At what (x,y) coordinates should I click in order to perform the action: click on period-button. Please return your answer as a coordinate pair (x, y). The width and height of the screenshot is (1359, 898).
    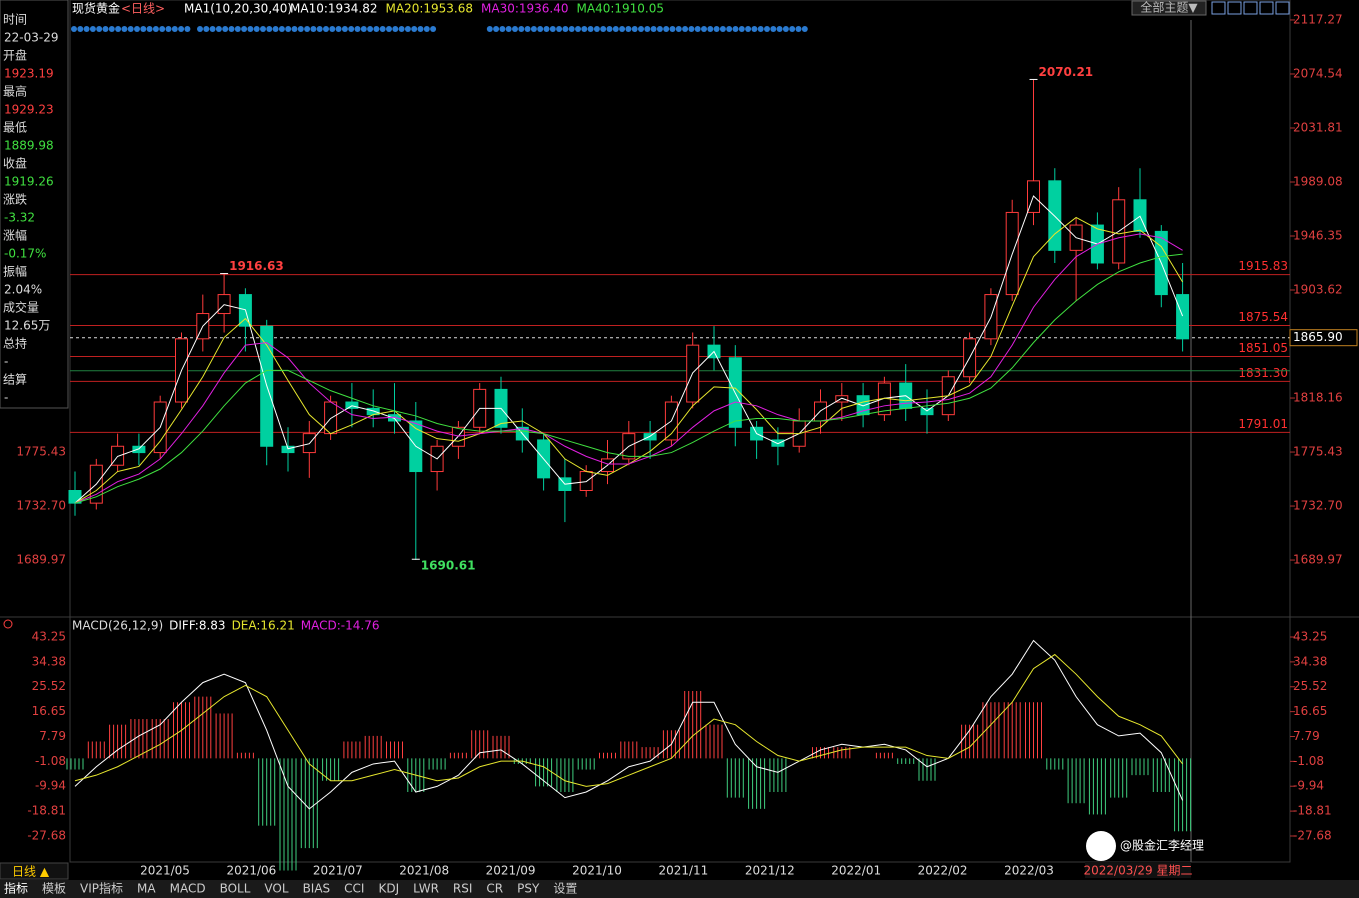
    Looking at the image, I should click on (34, 871).